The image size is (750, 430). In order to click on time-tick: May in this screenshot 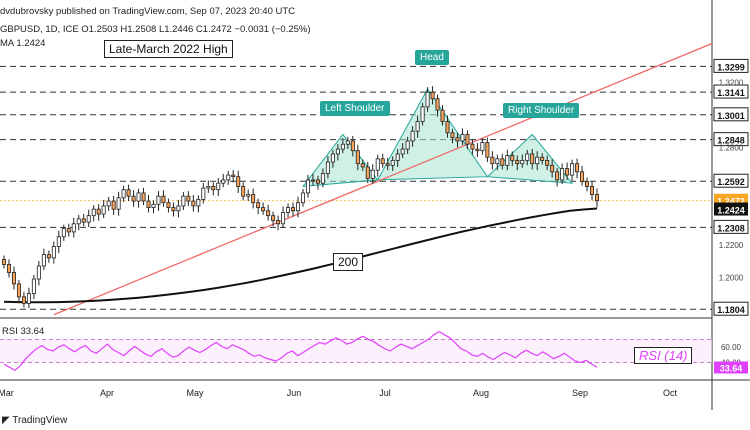, I will do `click(195, 393)`.